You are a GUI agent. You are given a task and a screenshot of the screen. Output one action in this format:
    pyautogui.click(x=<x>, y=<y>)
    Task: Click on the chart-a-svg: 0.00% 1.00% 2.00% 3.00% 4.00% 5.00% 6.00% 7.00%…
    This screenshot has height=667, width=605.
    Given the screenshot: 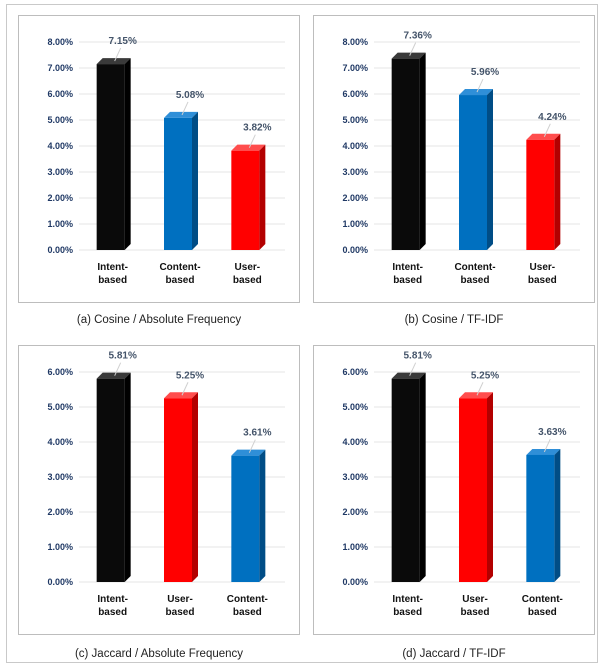 What is the action you would take?
    pyautogui.click(x=166, y=161)
    